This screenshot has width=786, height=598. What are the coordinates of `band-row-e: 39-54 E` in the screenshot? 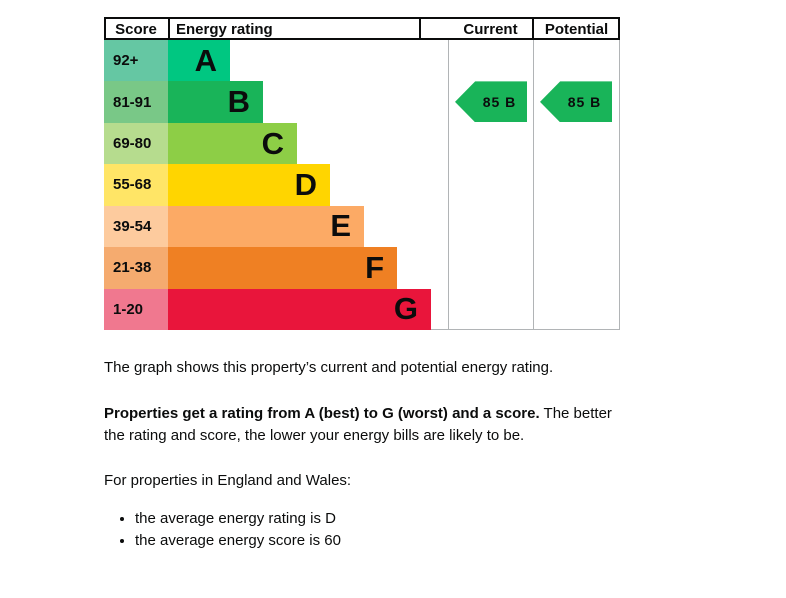 It's located at (362, 226).